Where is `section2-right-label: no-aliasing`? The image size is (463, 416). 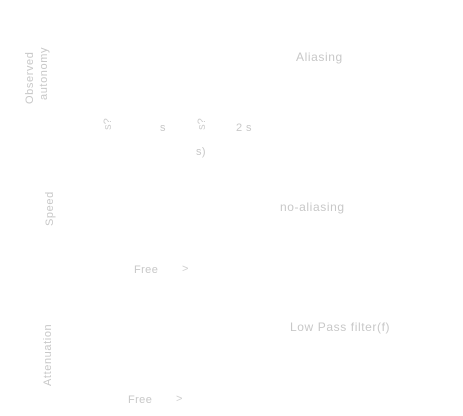 section2-right-label: no-aliasing is located at coordinates (312, 207).